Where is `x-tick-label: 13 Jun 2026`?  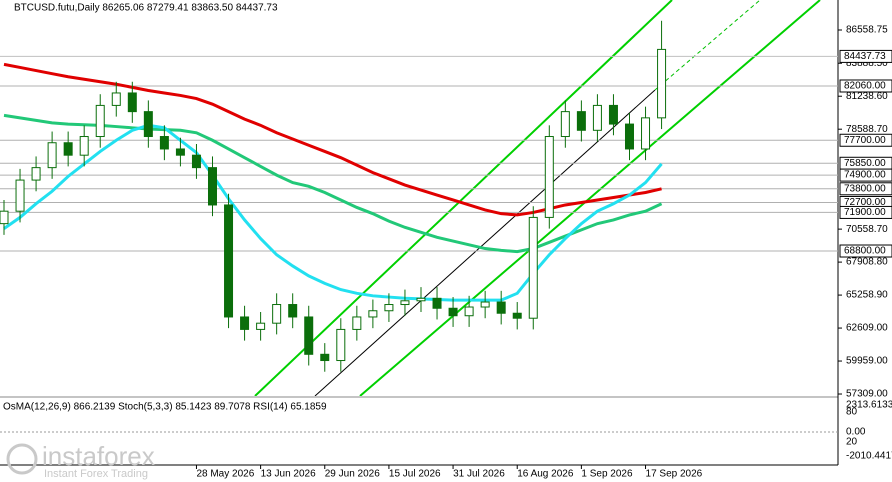 x-tick-label: 13 Jun 2026 is located at coordinates (288, 474).